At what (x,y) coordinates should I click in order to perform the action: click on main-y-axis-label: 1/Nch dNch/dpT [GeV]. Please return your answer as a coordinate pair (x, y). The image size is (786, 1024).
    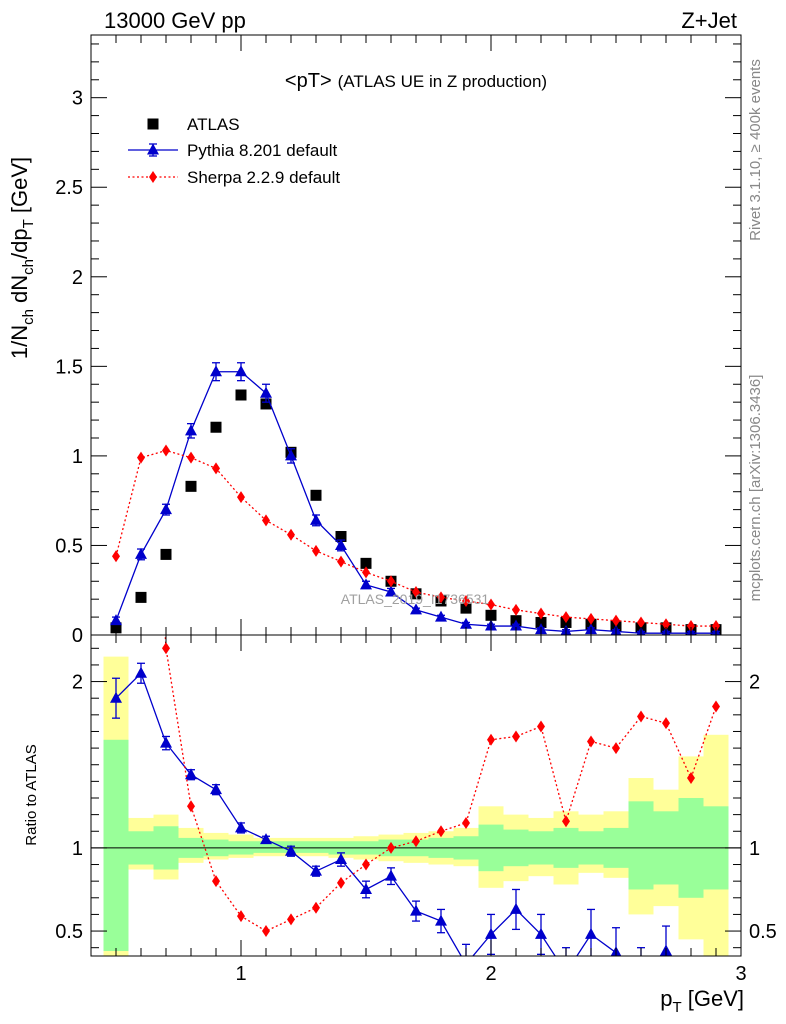
    Looking at the image, I should click on (22, 258).